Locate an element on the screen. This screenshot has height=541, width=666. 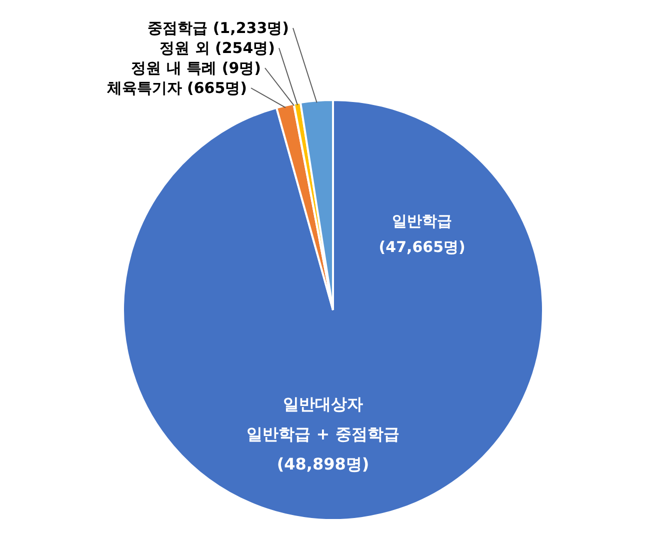
slice-label: 정원 내 특례 (9명) is located at coordinates (196, 68).